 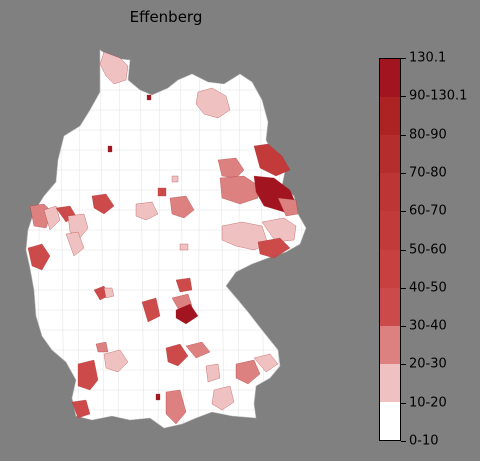 I want to click on legend-label: 50-60, so click(x=428, y=249).